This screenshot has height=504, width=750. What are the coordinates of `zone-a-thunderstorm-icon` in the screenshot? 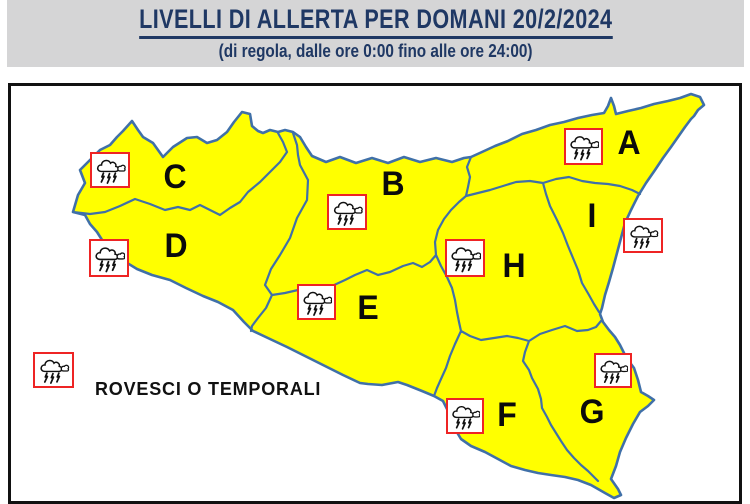 It's located at (583, 146).